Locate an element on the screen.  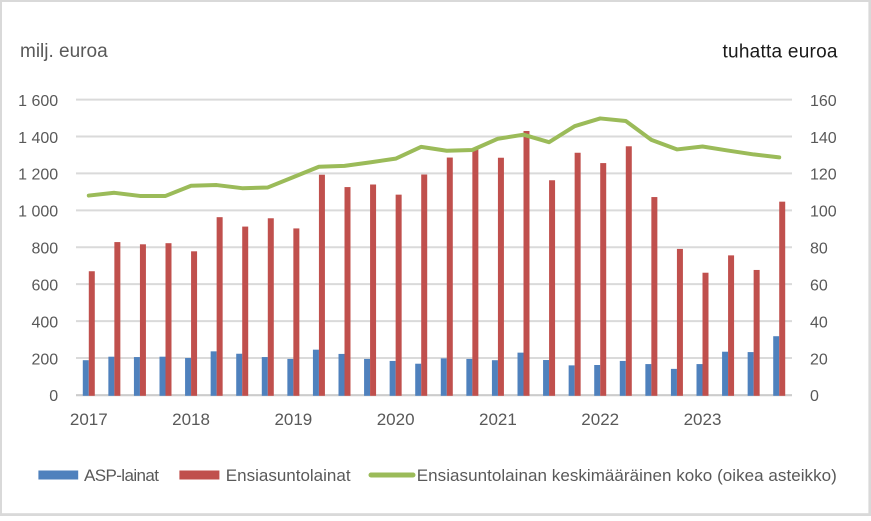
svg-text: 800 is located at coordinates (44, 249).